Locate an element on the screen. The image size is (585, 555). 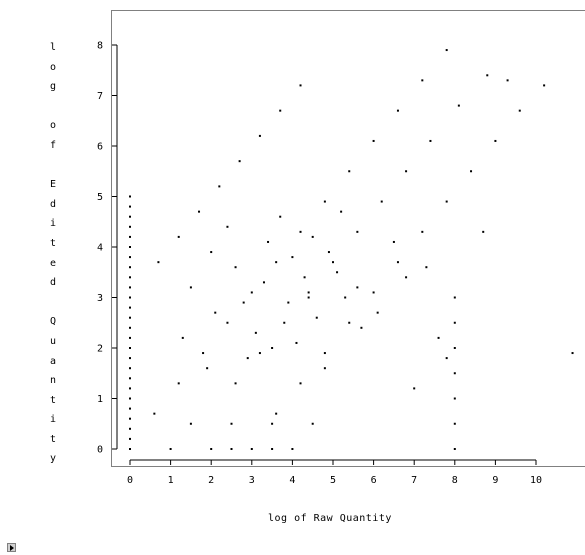
y-label-char: o is located at coordinates (53, 68).